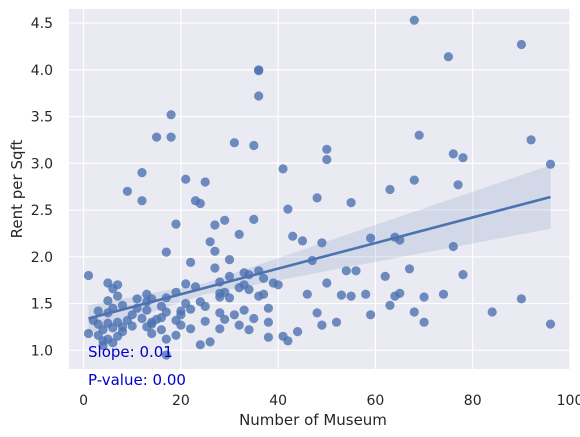 This screenshot has height=437, width=580. What do you see at coordinates (130, 352) in the screenshot?
I see `slope-annotation: Slope: 0.01` at bounding box center [130, 352].